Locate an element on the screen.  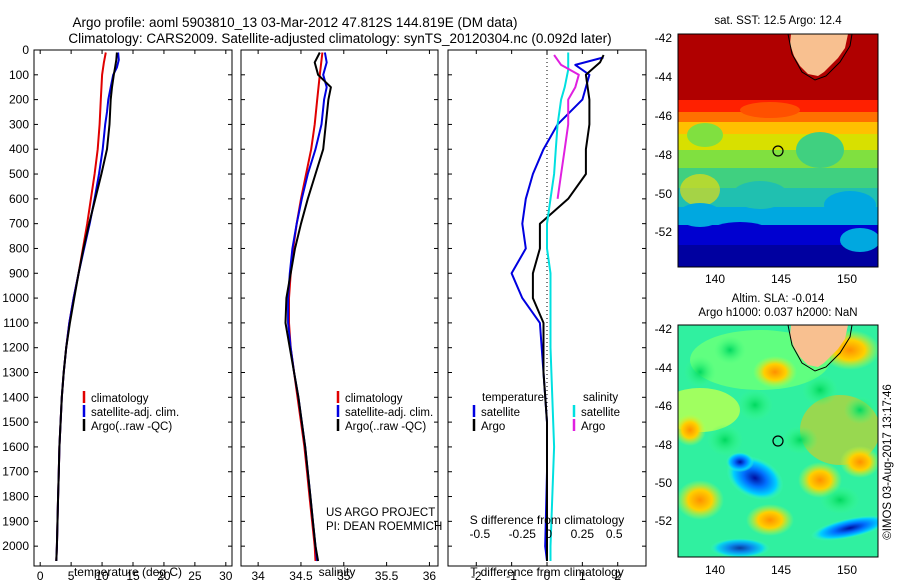
sla-map-frame is located at coordinates (778, 441).